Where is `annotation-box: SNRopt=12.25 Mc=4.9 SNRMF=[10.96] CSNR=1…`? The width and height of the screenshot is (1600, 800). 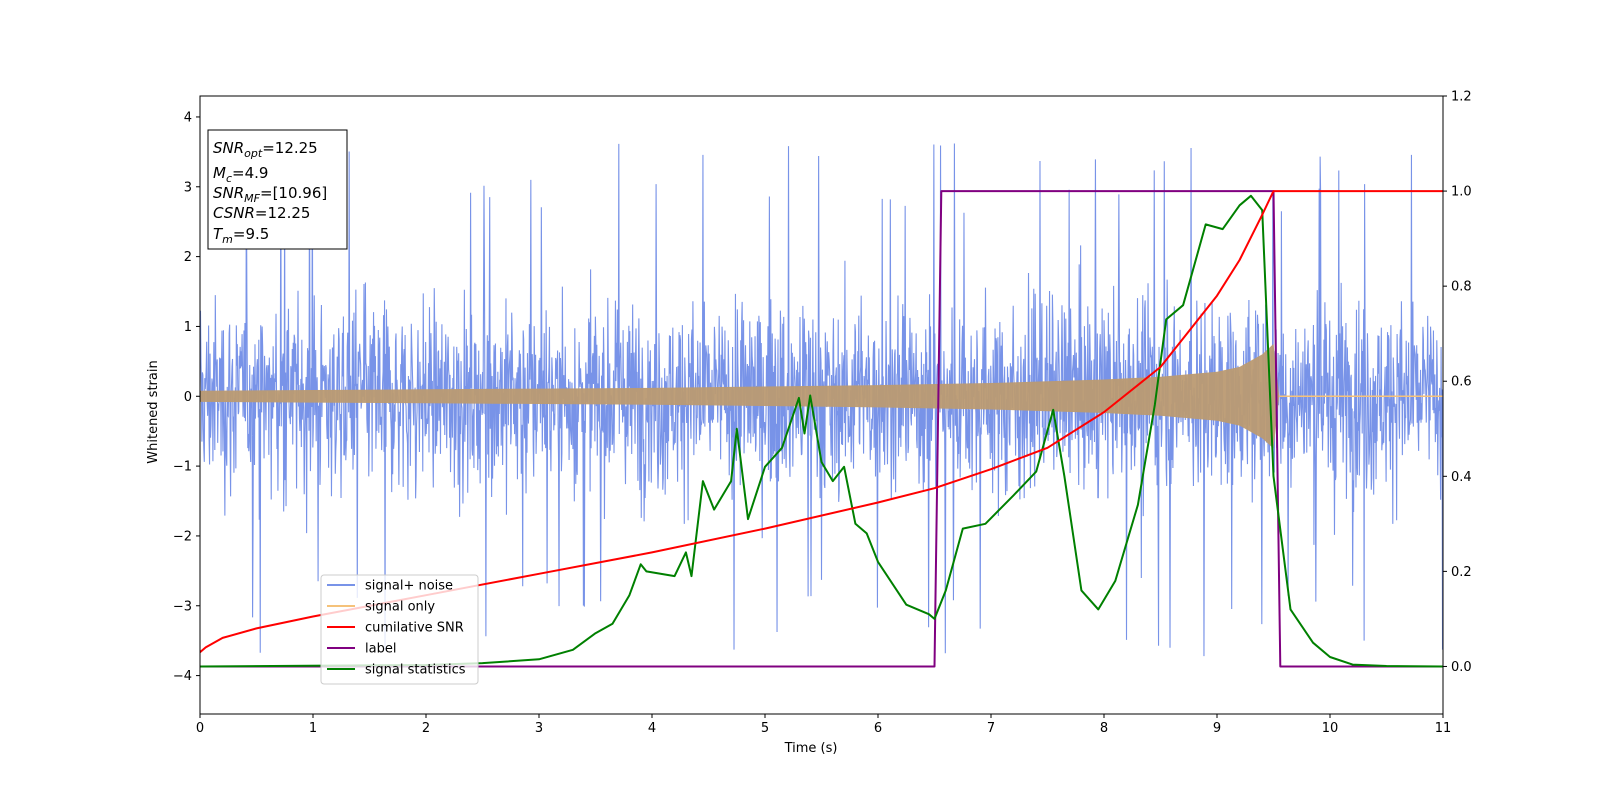
annotation-box: SNRopt=12.25 Mc=4.9 SNRMF=[10.96] CSNR=1… is located at coordinates (277, 189).